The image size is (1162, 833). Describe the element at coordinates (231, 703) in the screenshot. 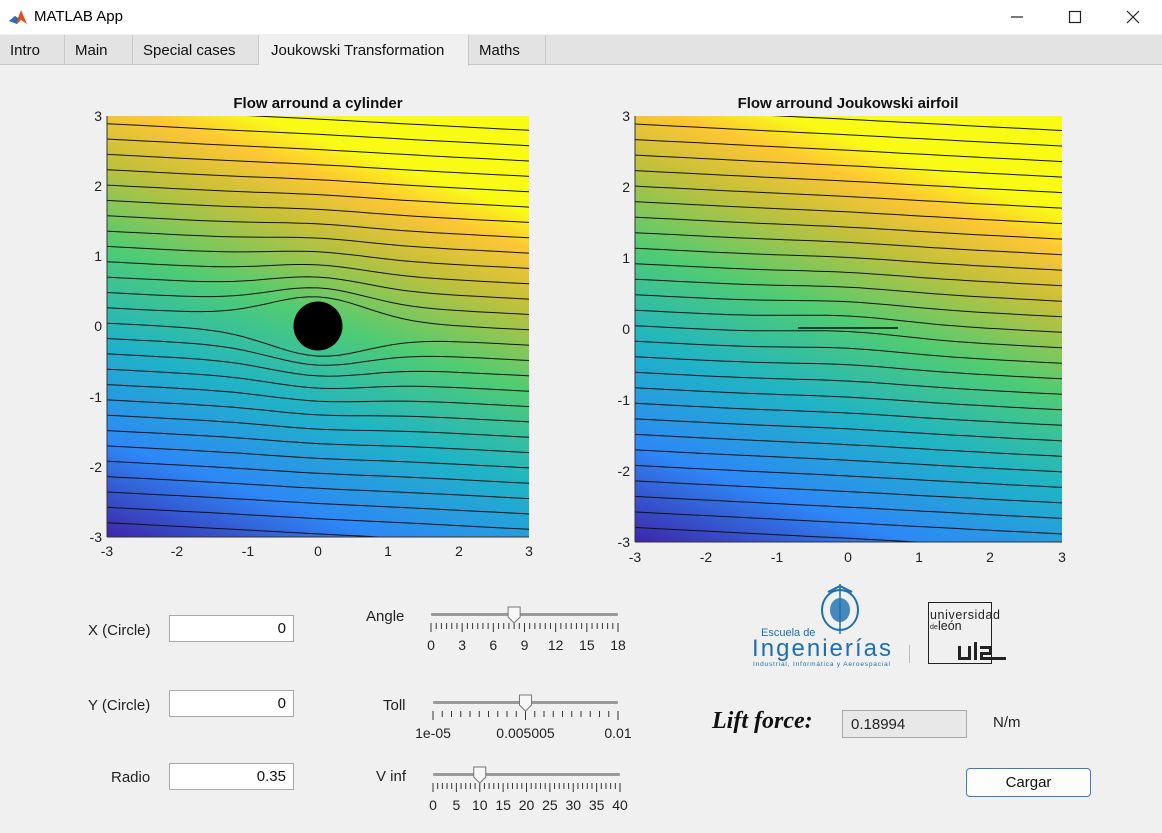

I see `y-circle-input: 0` at that location.